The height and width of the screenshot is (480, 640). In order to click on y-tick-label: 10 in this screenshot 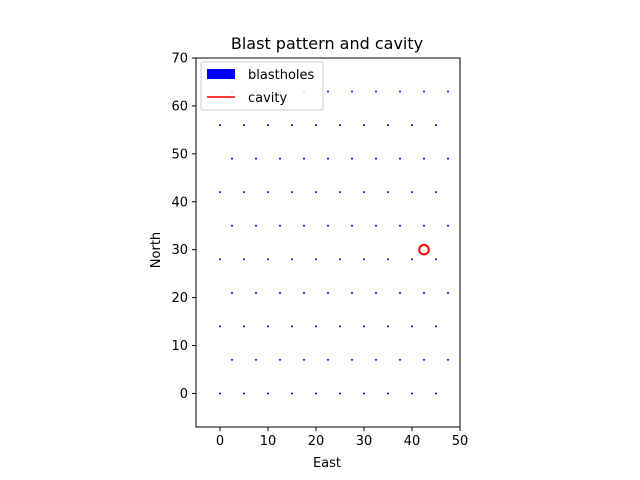, I will do `click(179, 346)`.